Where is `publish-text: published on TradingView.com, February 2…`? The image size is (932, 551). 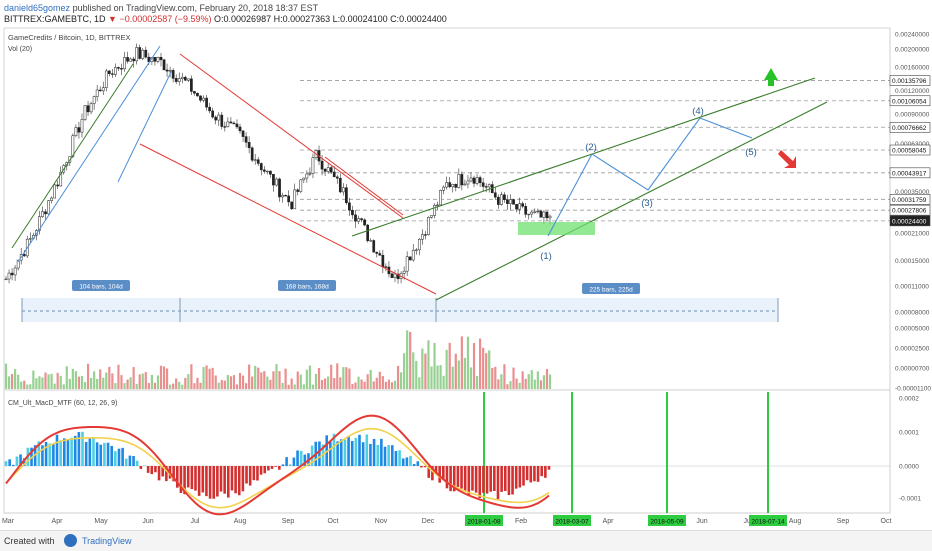
publish-text: published on TradingView.com, February 2… is located at coordinates (196, 8).